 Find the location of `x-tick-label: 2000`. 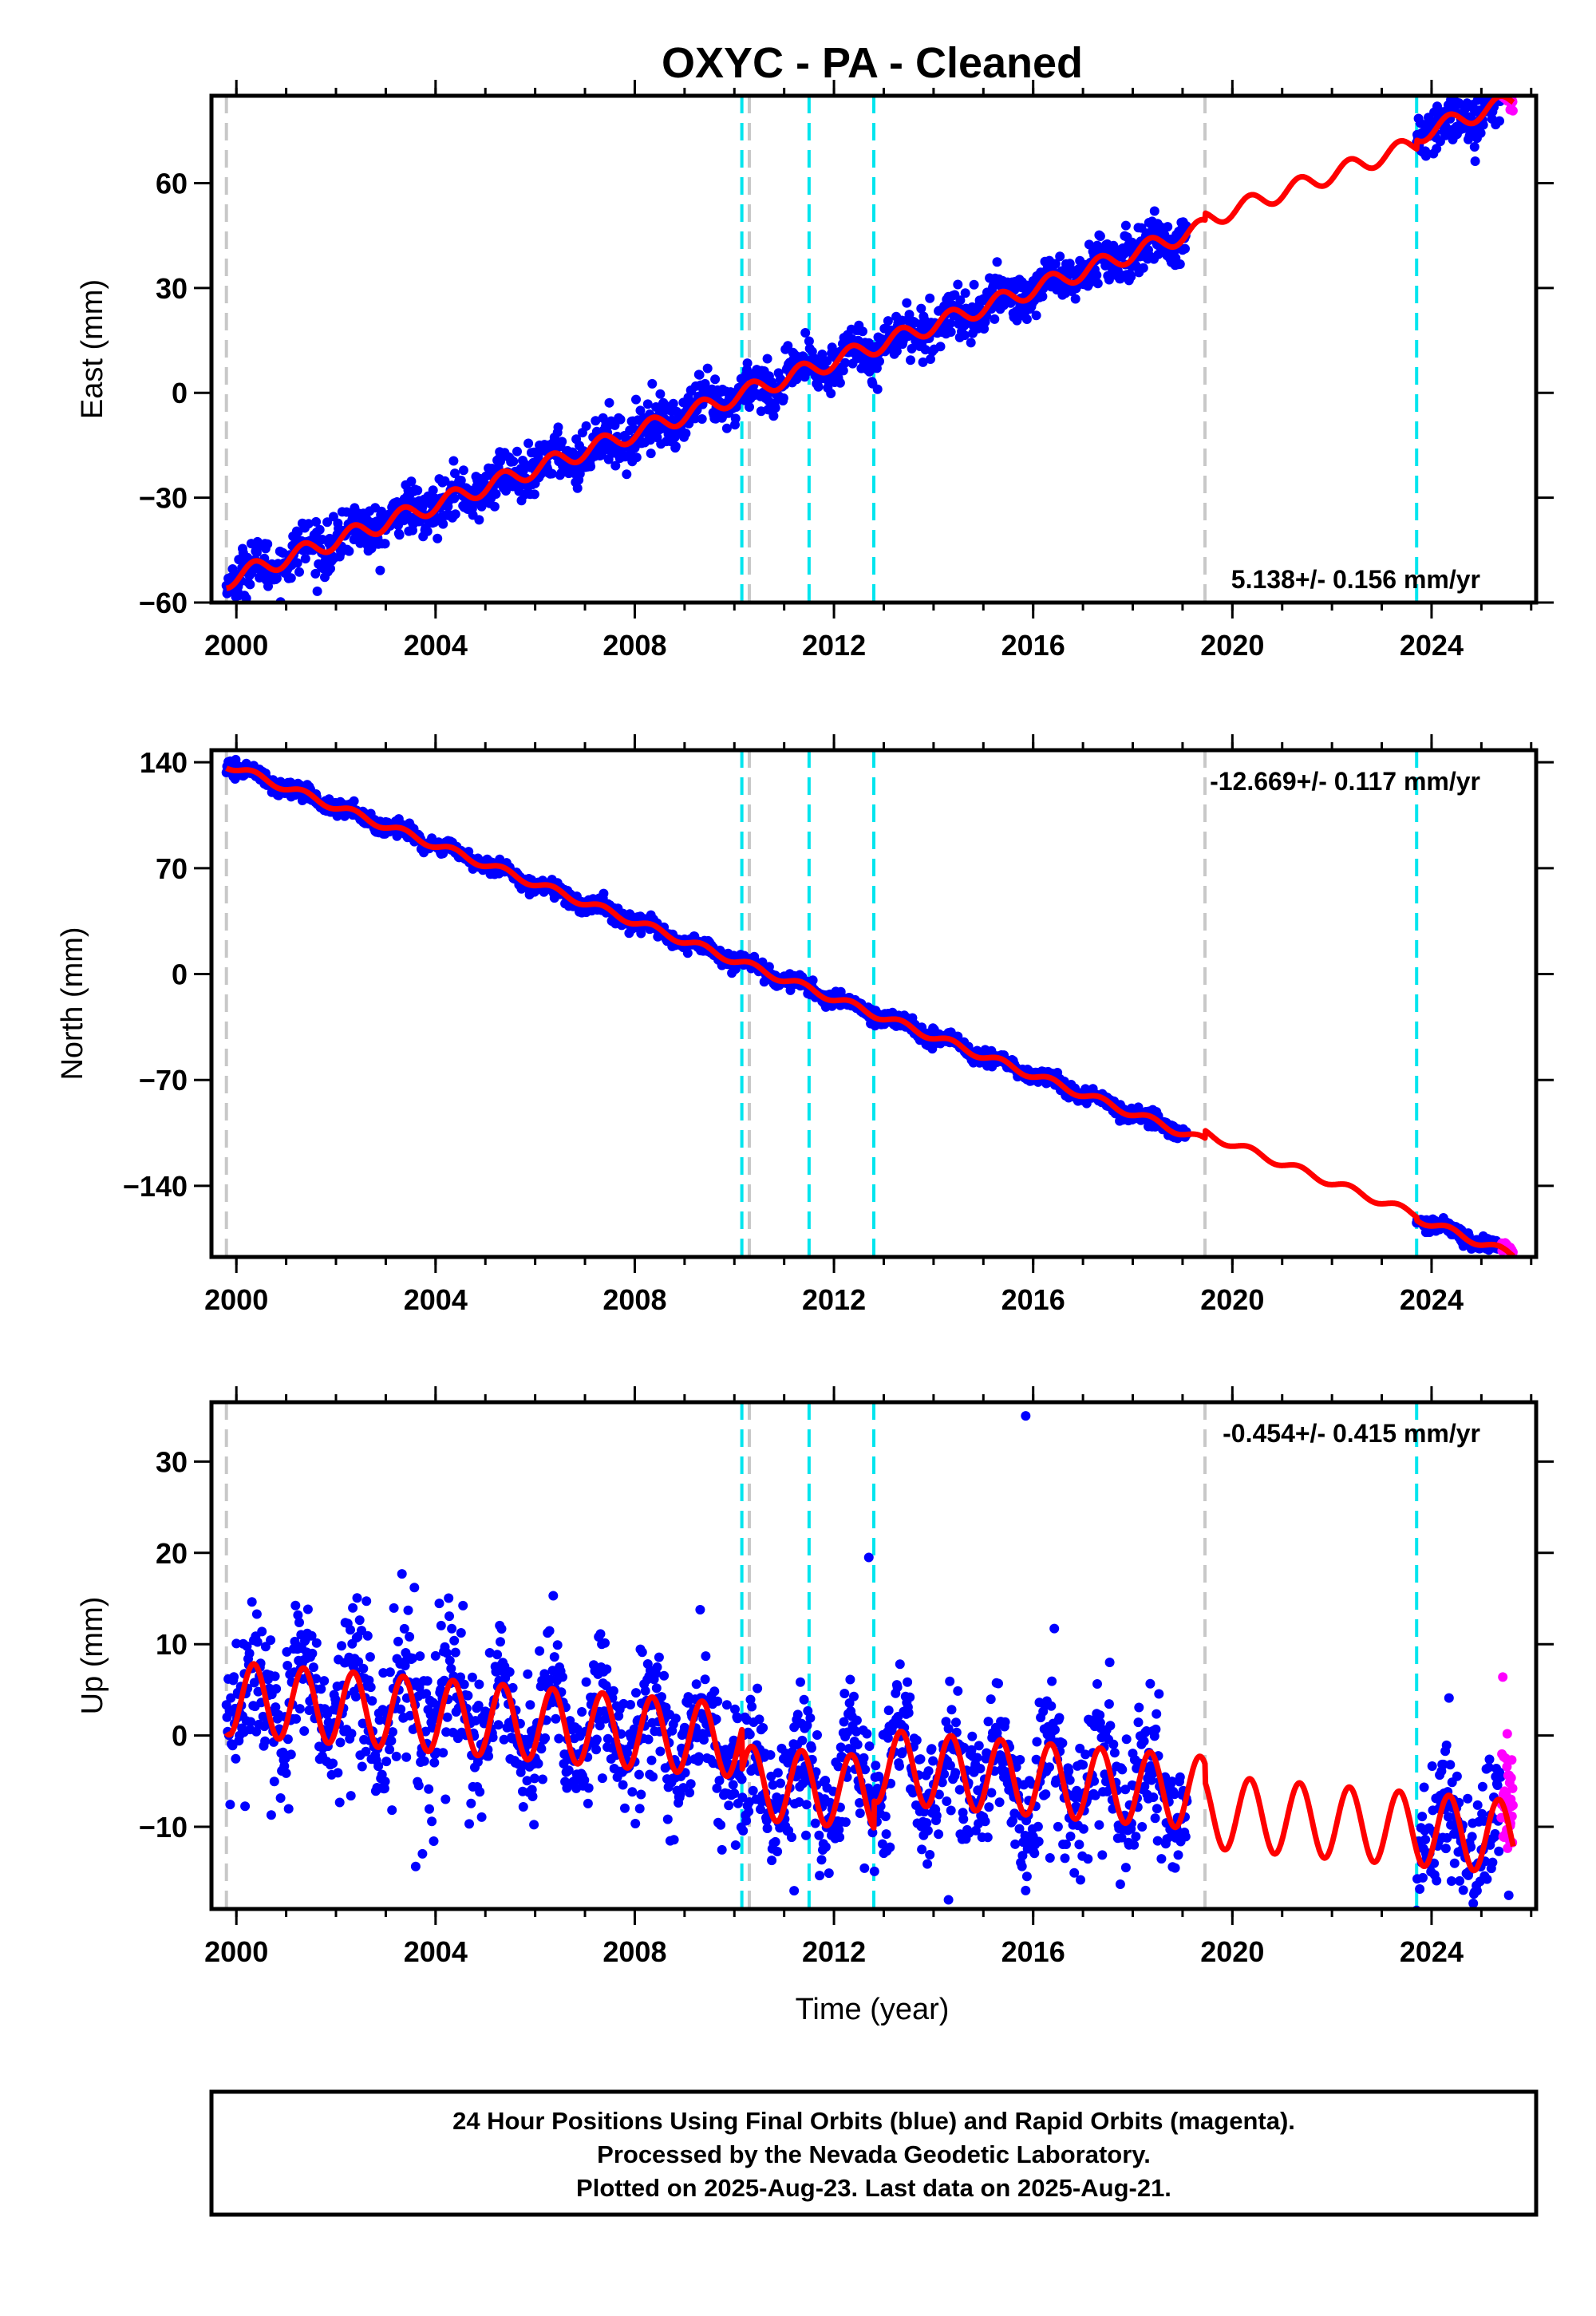

x-tick-label: 2000 is located at coordinates (236, 1299).